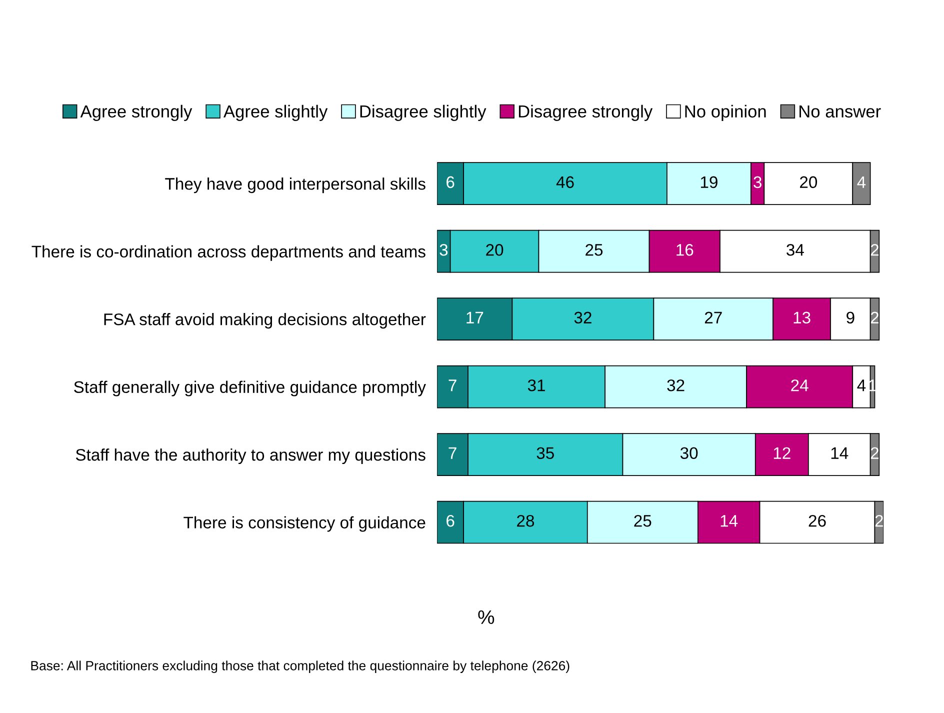 Image resolution: width=944 pixels, height=713 pixels. I want to click on data-label: 27, so click(713, 318).